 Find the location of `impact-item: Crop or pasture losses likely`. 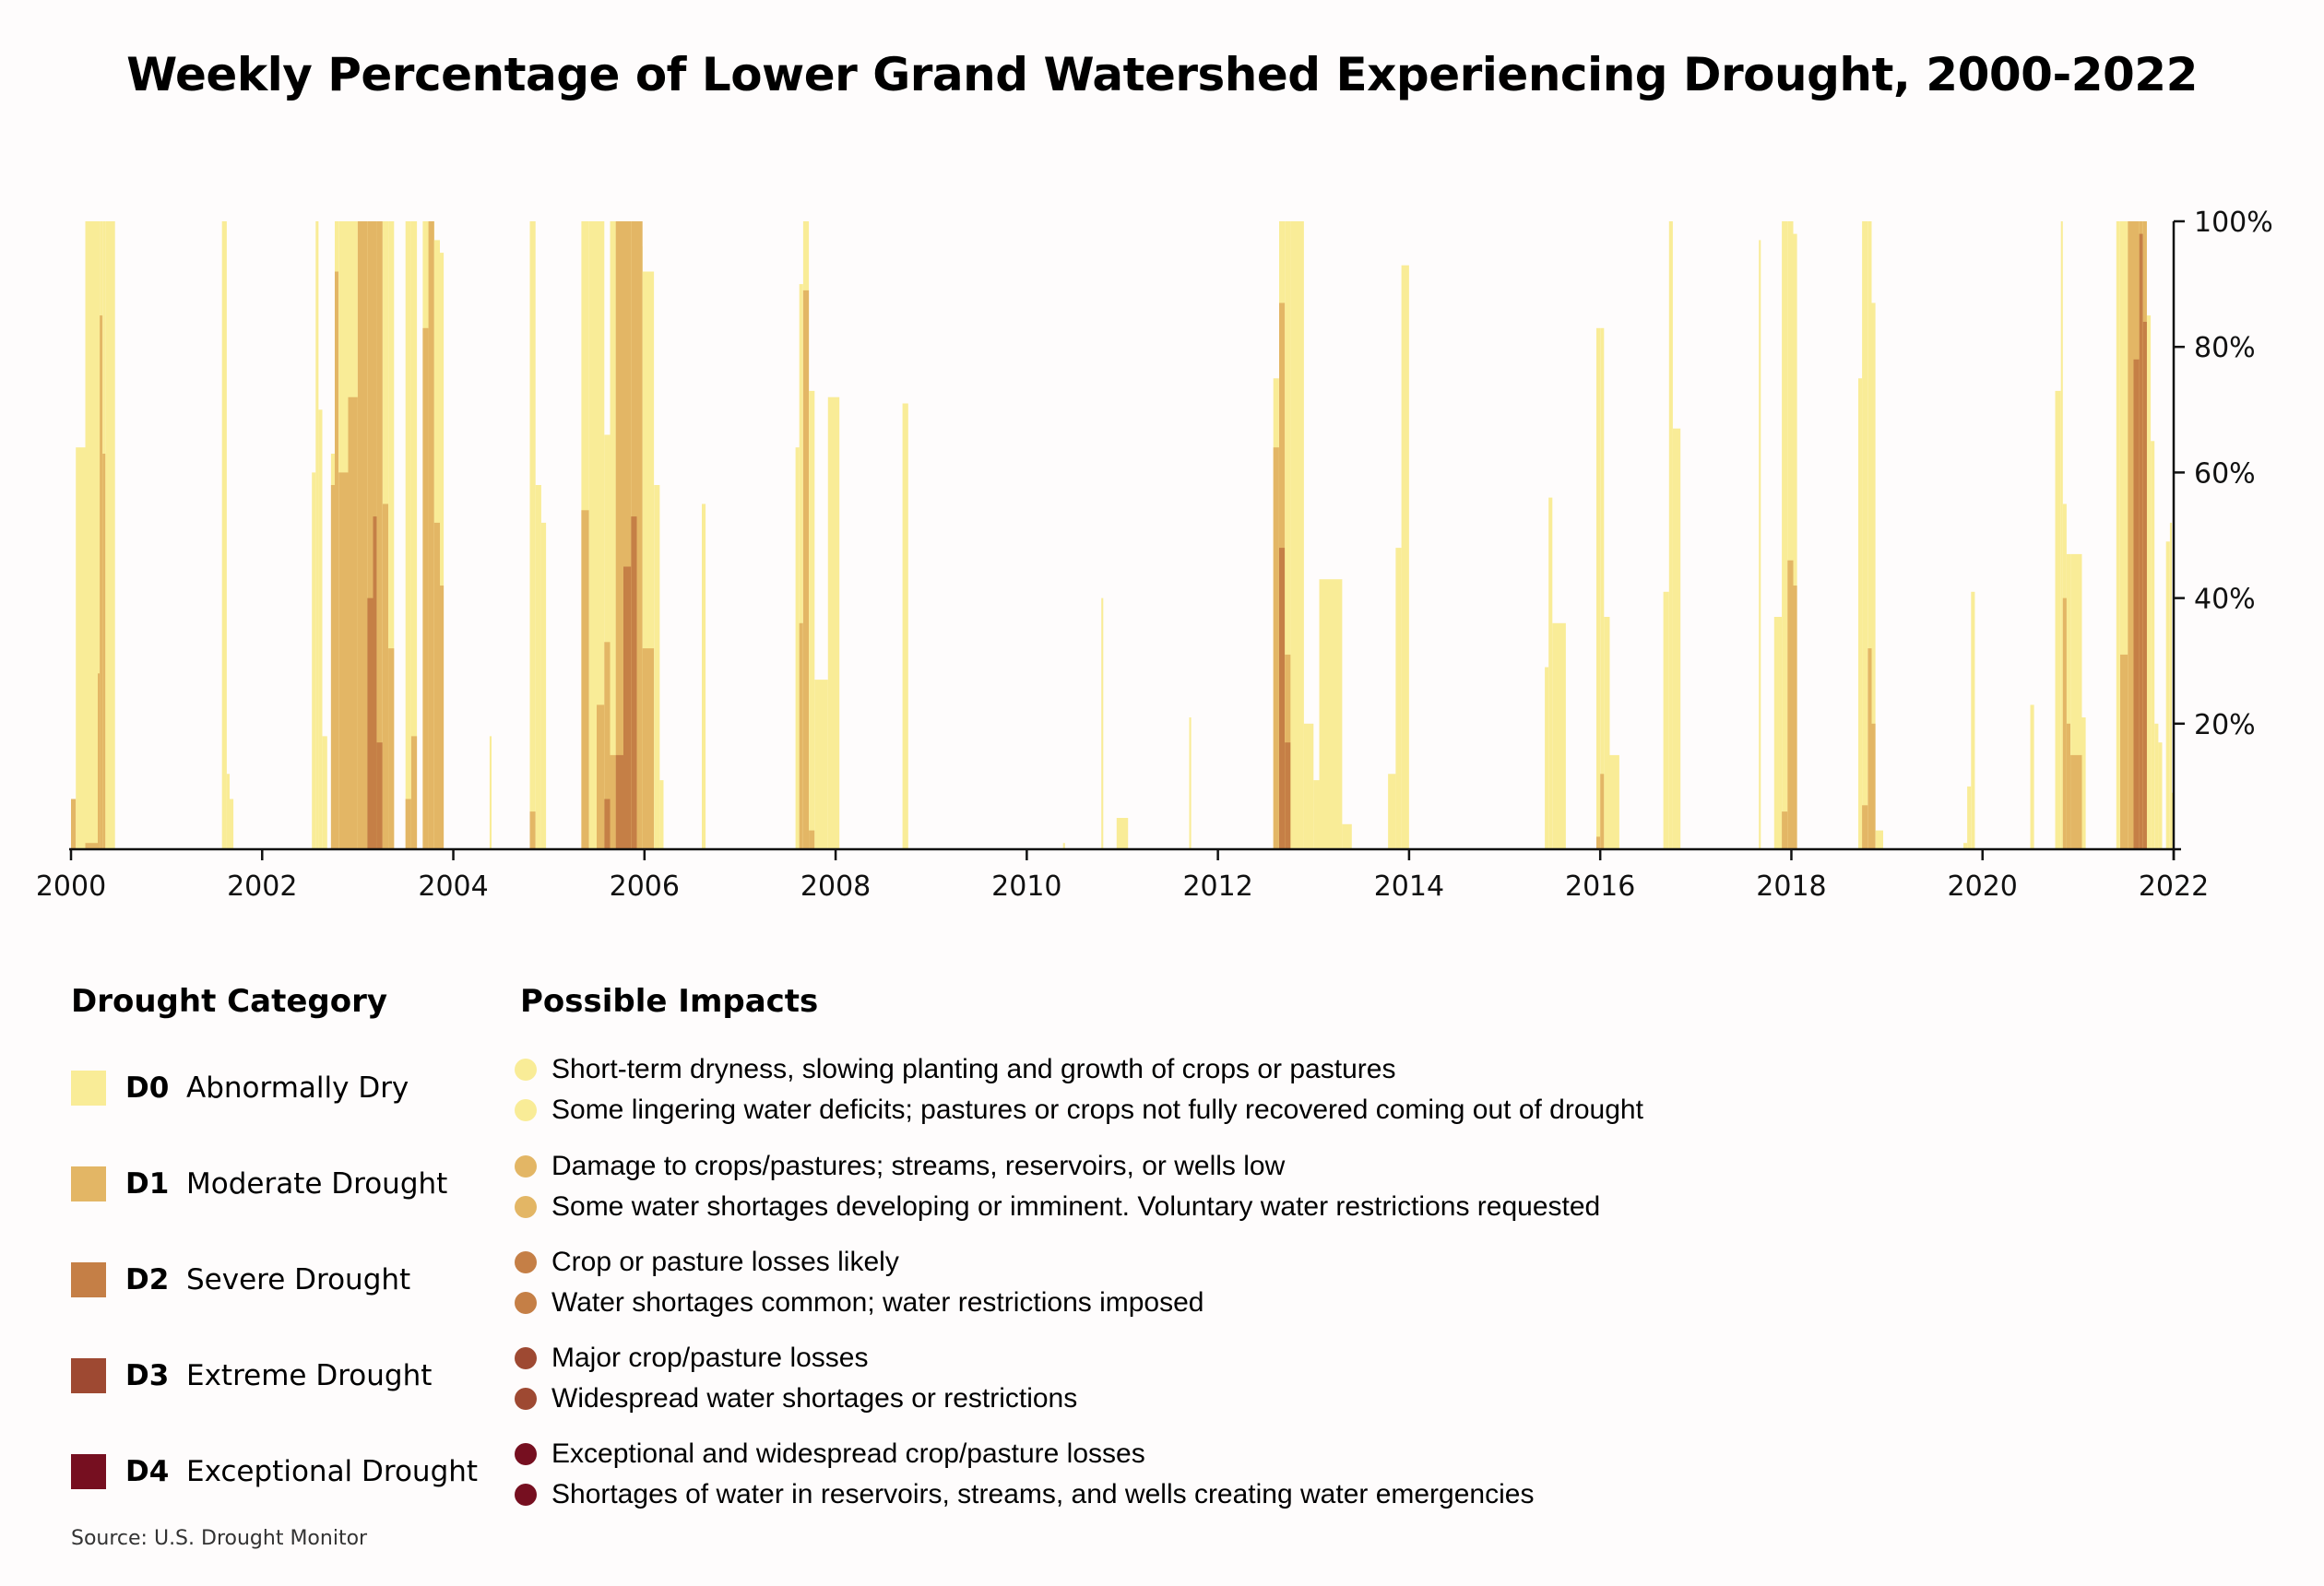

impact-item: Crop or pasture losses likely is located at coordinates (859, 1262).